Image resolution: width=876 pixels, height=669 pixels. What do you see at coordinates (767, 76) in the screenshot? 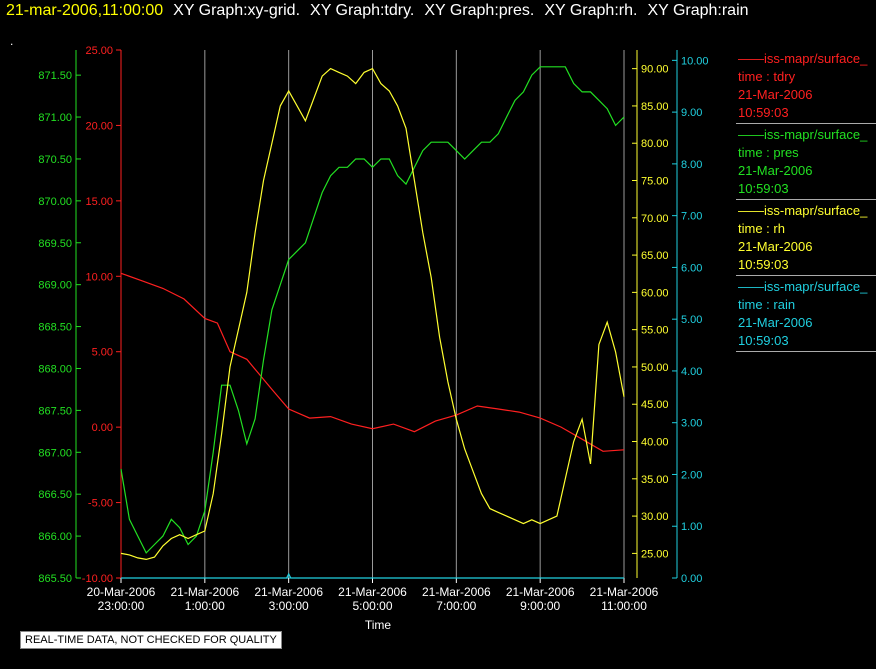
I see `legend-variable: time : tdry` at bounding box center [767, 76].